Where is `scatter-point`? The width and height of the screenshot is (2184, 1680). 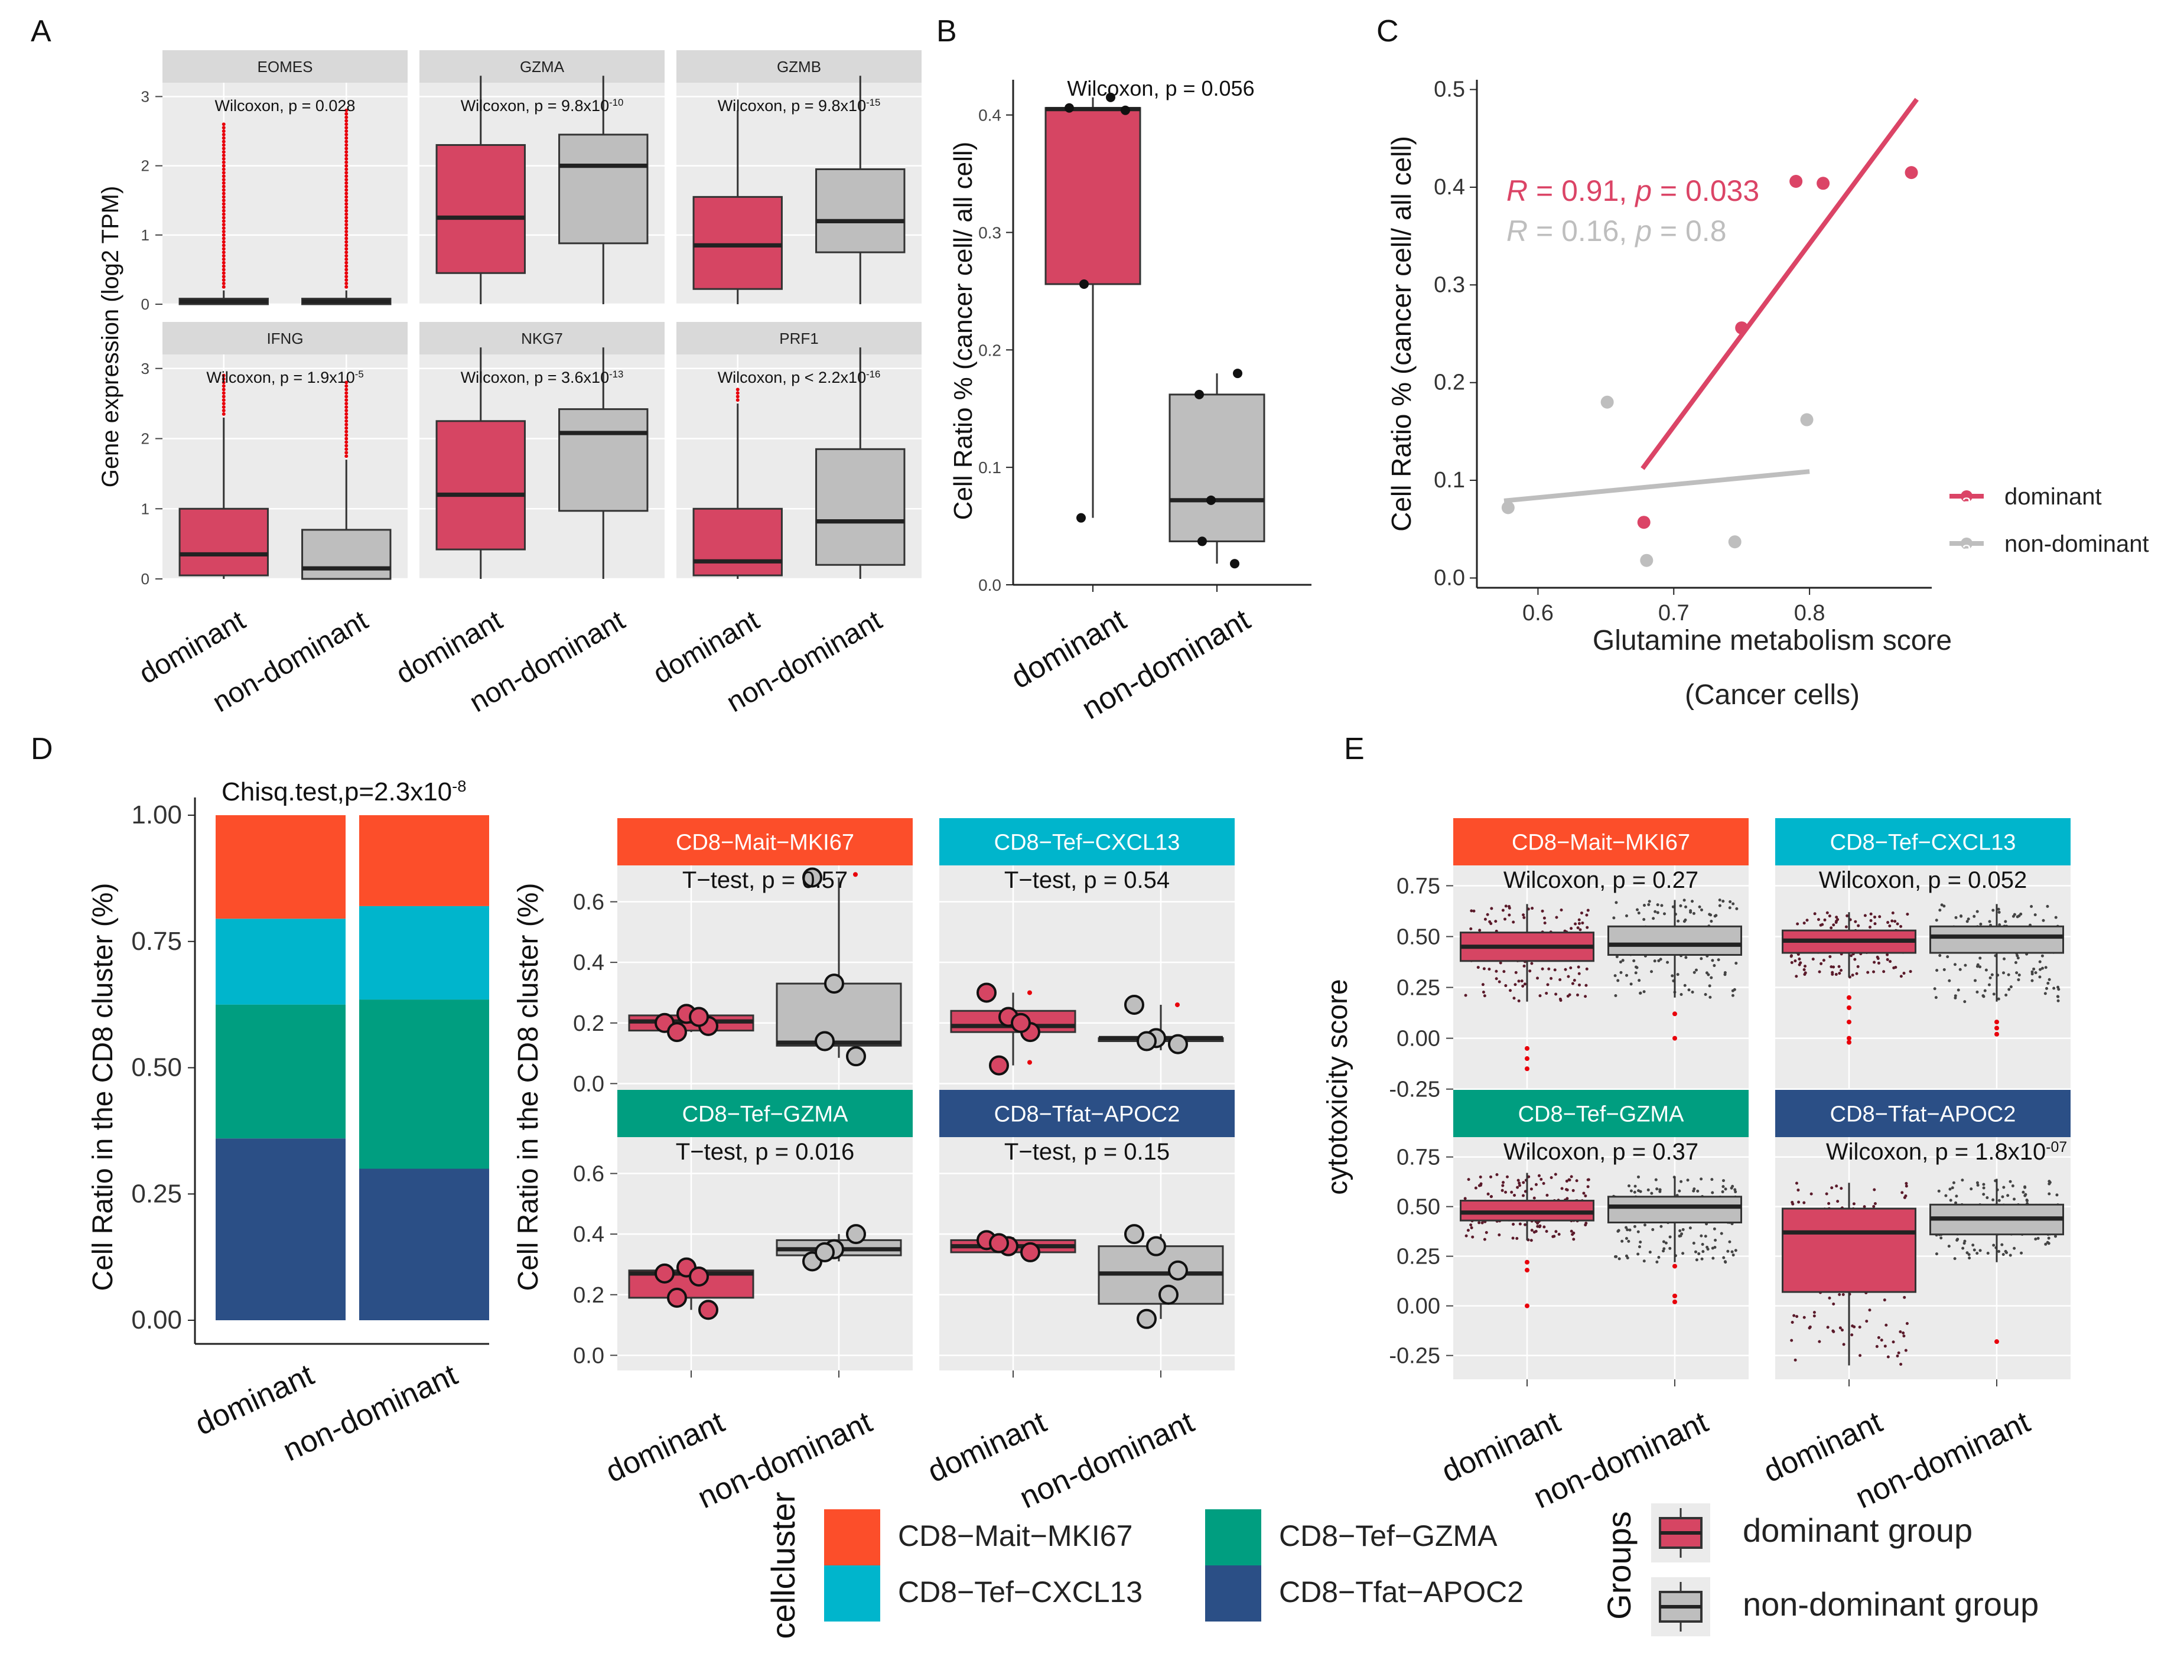
scatter-point is located at coordinates (1647, 560).